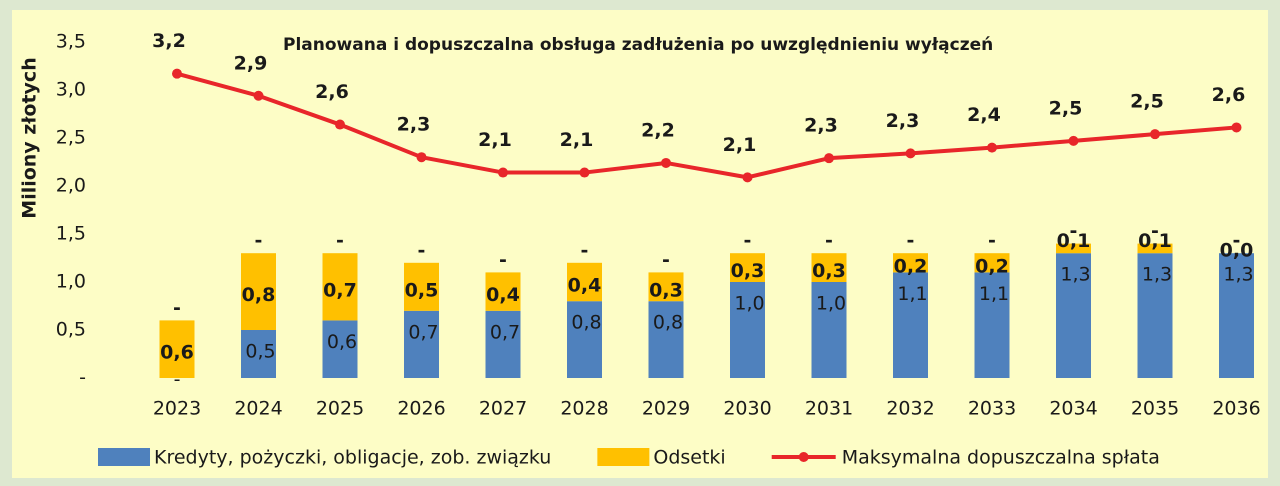 The width and height of the screenshot is (1280, 486). I want to click on y-tick-label: 1,0, so click(71, 282).